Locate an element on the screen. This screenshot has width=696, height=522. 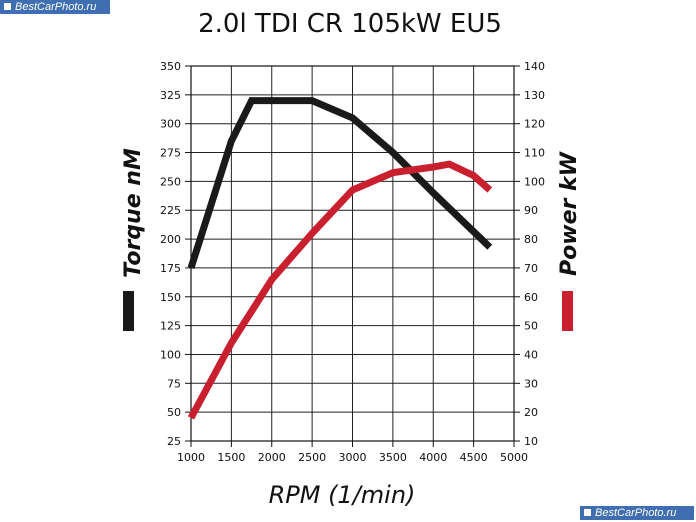
y-label-left: Torque nM is located at coordinates (133, 213).